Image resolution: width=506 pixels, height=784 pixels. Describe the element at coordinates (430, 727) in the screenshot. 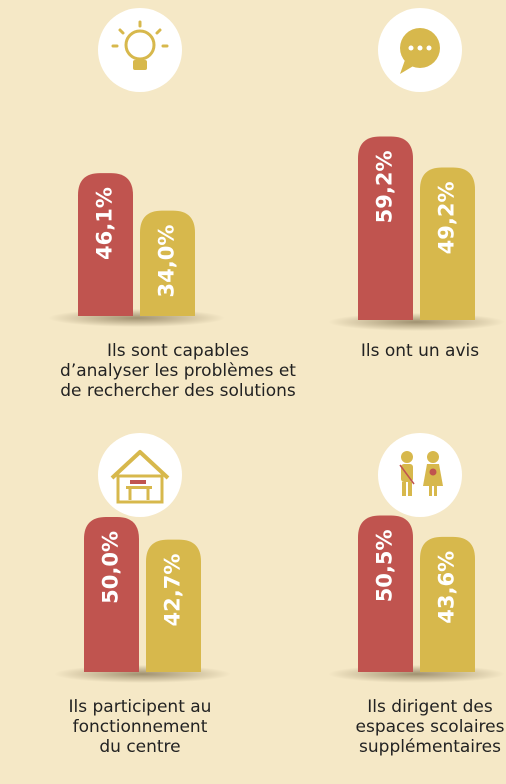

I see `caption: espaces scolaires` at that location.